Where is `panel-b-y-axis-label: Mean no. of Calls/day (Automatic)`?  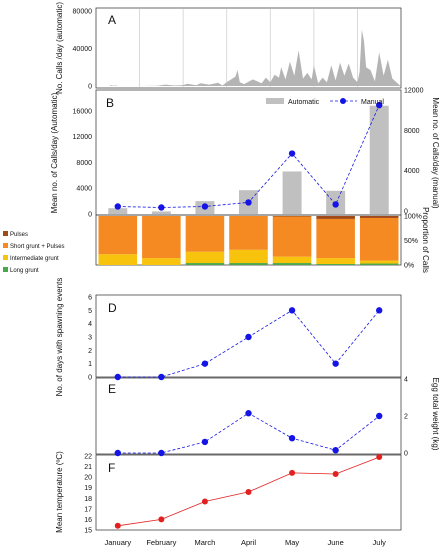 panel-b-y-axis-label: Mean no. of Calls/day (Automatic) is located at coordinates (54, 152).